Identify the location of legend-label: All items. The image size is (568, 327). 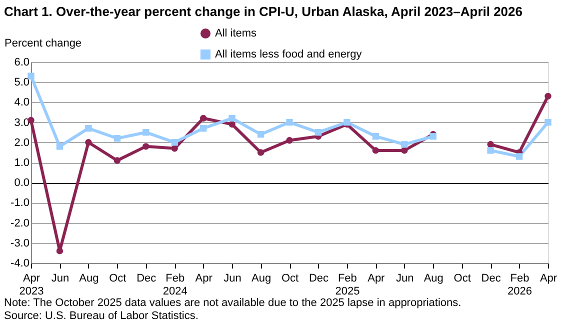
(236, 34).